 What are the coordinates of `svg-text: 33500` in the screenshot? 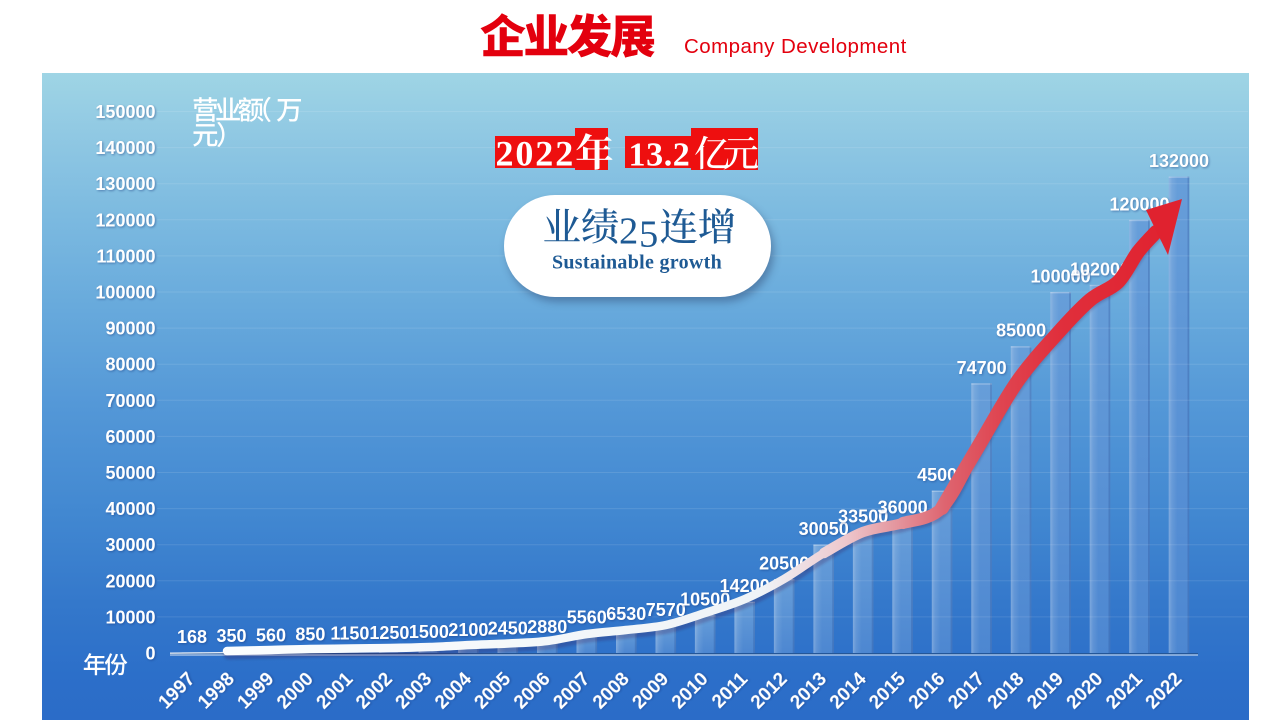 It's located at (863, 517).